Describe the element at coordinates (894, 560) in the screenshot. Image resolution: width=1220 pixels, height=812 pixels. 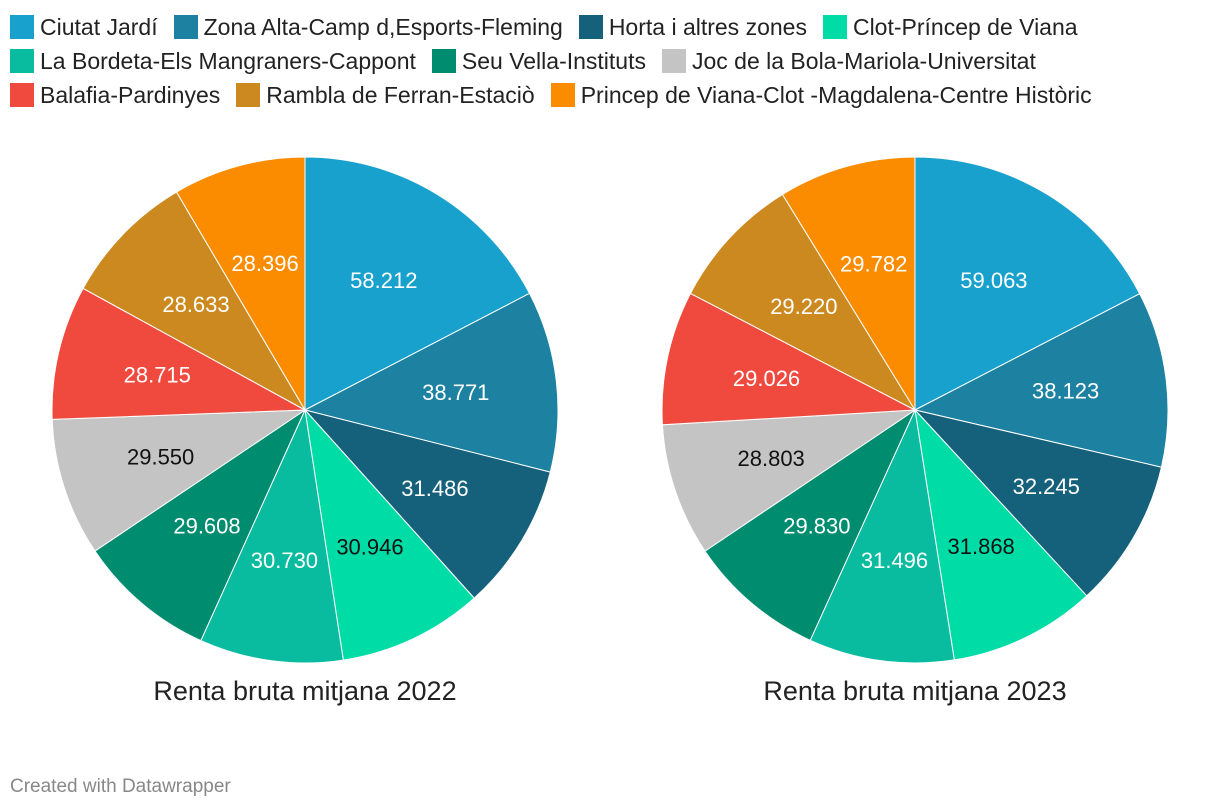
I see `slice-value-label: 31.496` at that location.